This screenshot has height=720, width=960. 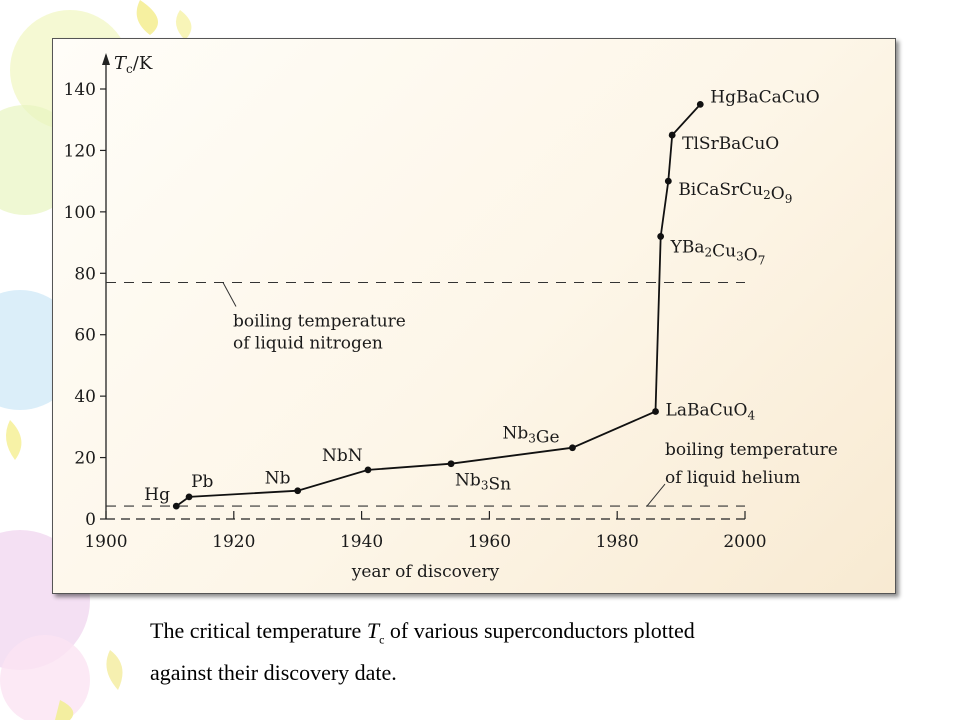 What do you see at coordinates (319, 322) in the screenshot?
I see `nitrogen-label-line-1: boiling temperature` at bounding box center [319, 322].